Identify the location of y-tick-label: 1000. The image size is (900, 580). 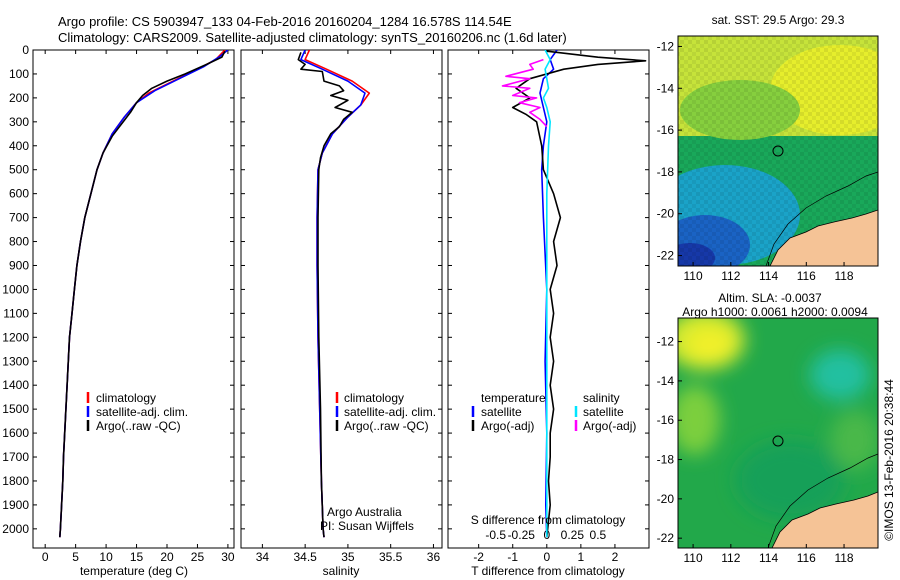
(15, 289).